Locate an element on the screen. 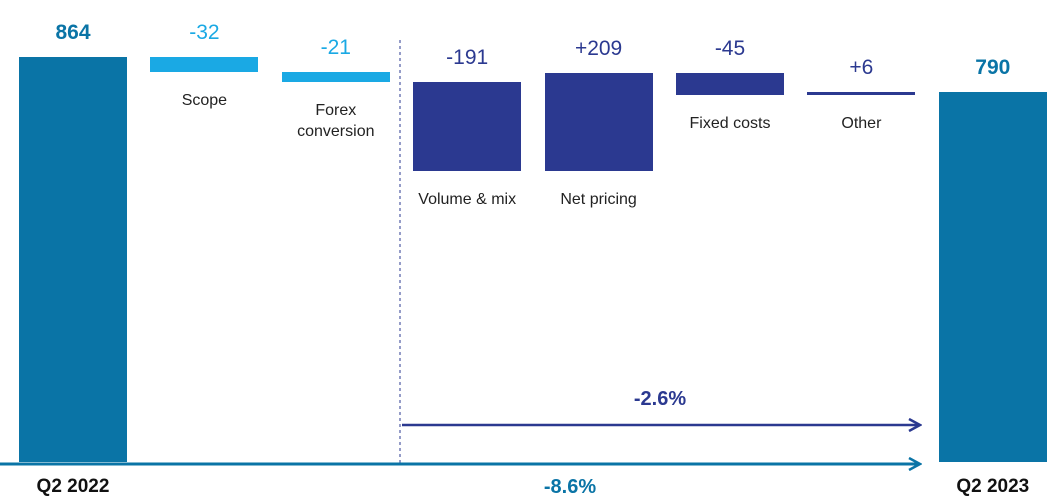 This screenshot has width=1047, height=499. category-label: Scope is located at coordinates (204, 100).